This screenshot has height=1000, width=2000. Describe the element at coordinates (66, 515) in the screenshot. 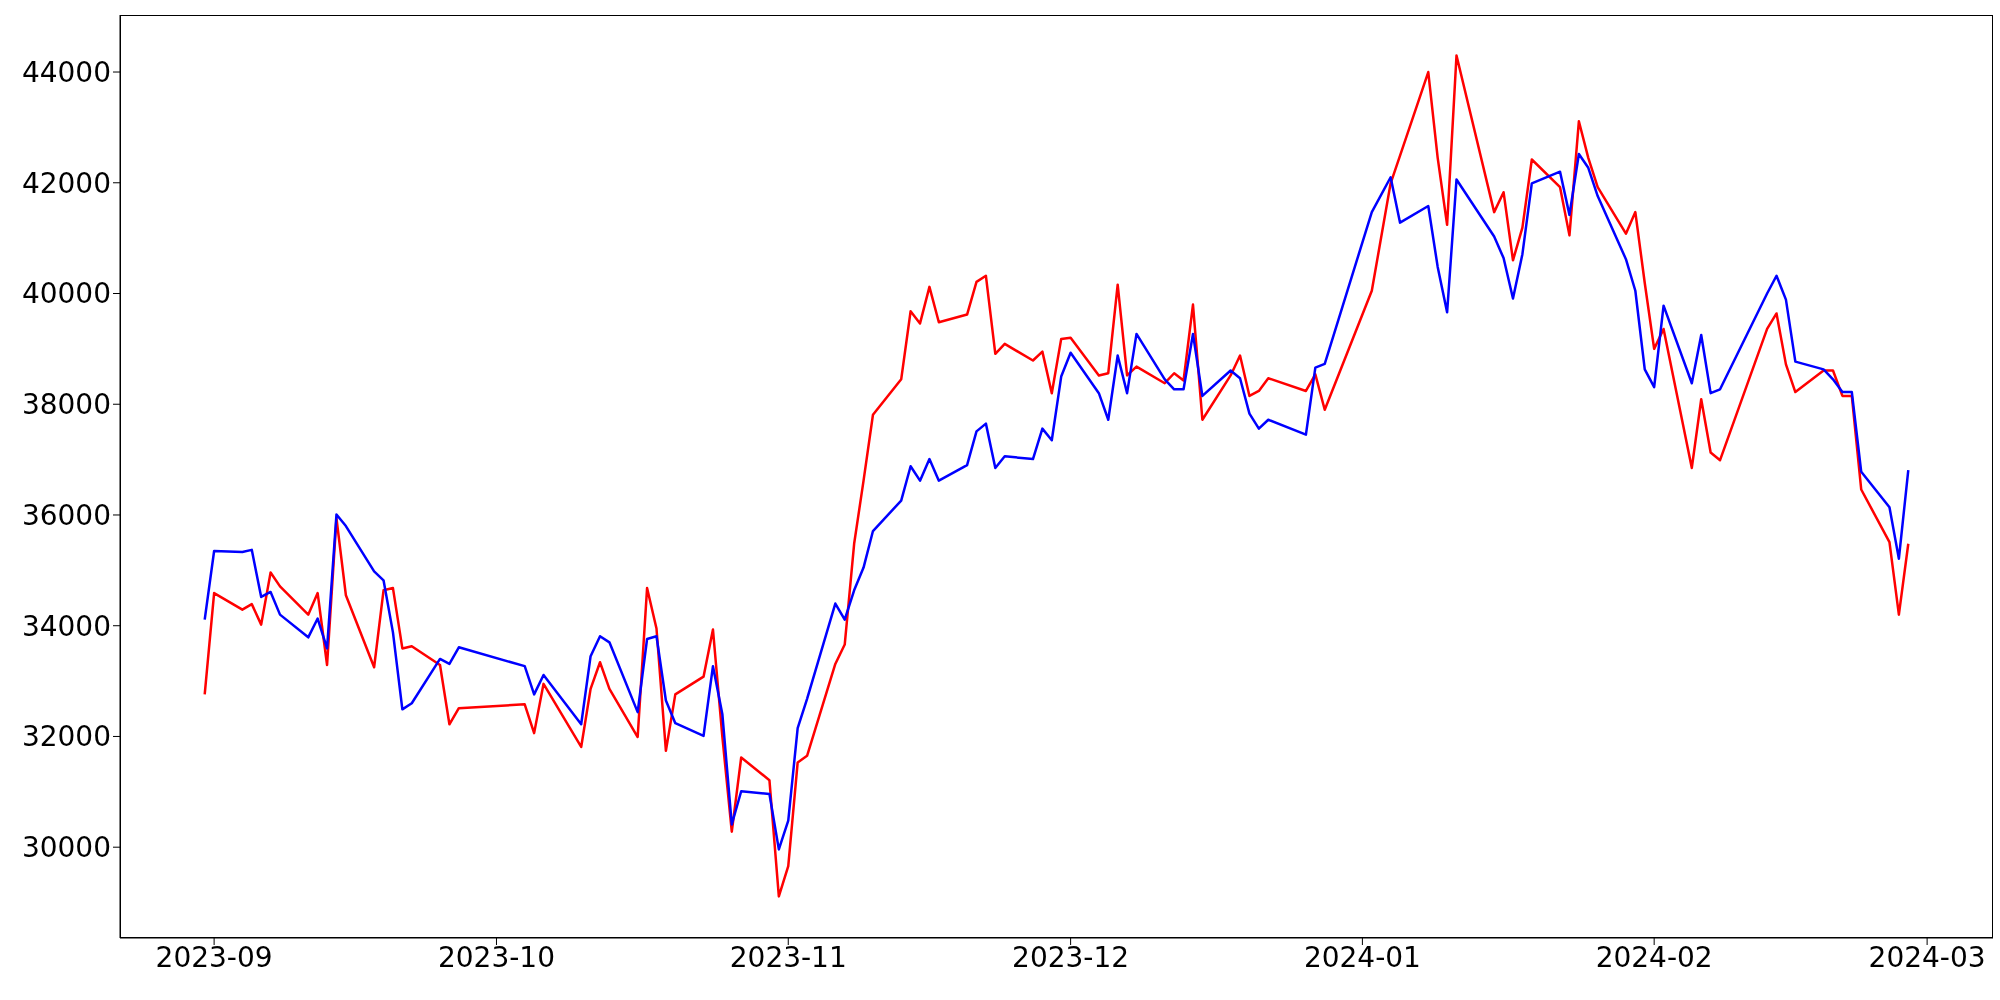

I see `y-tick-label: 36000` at that location.